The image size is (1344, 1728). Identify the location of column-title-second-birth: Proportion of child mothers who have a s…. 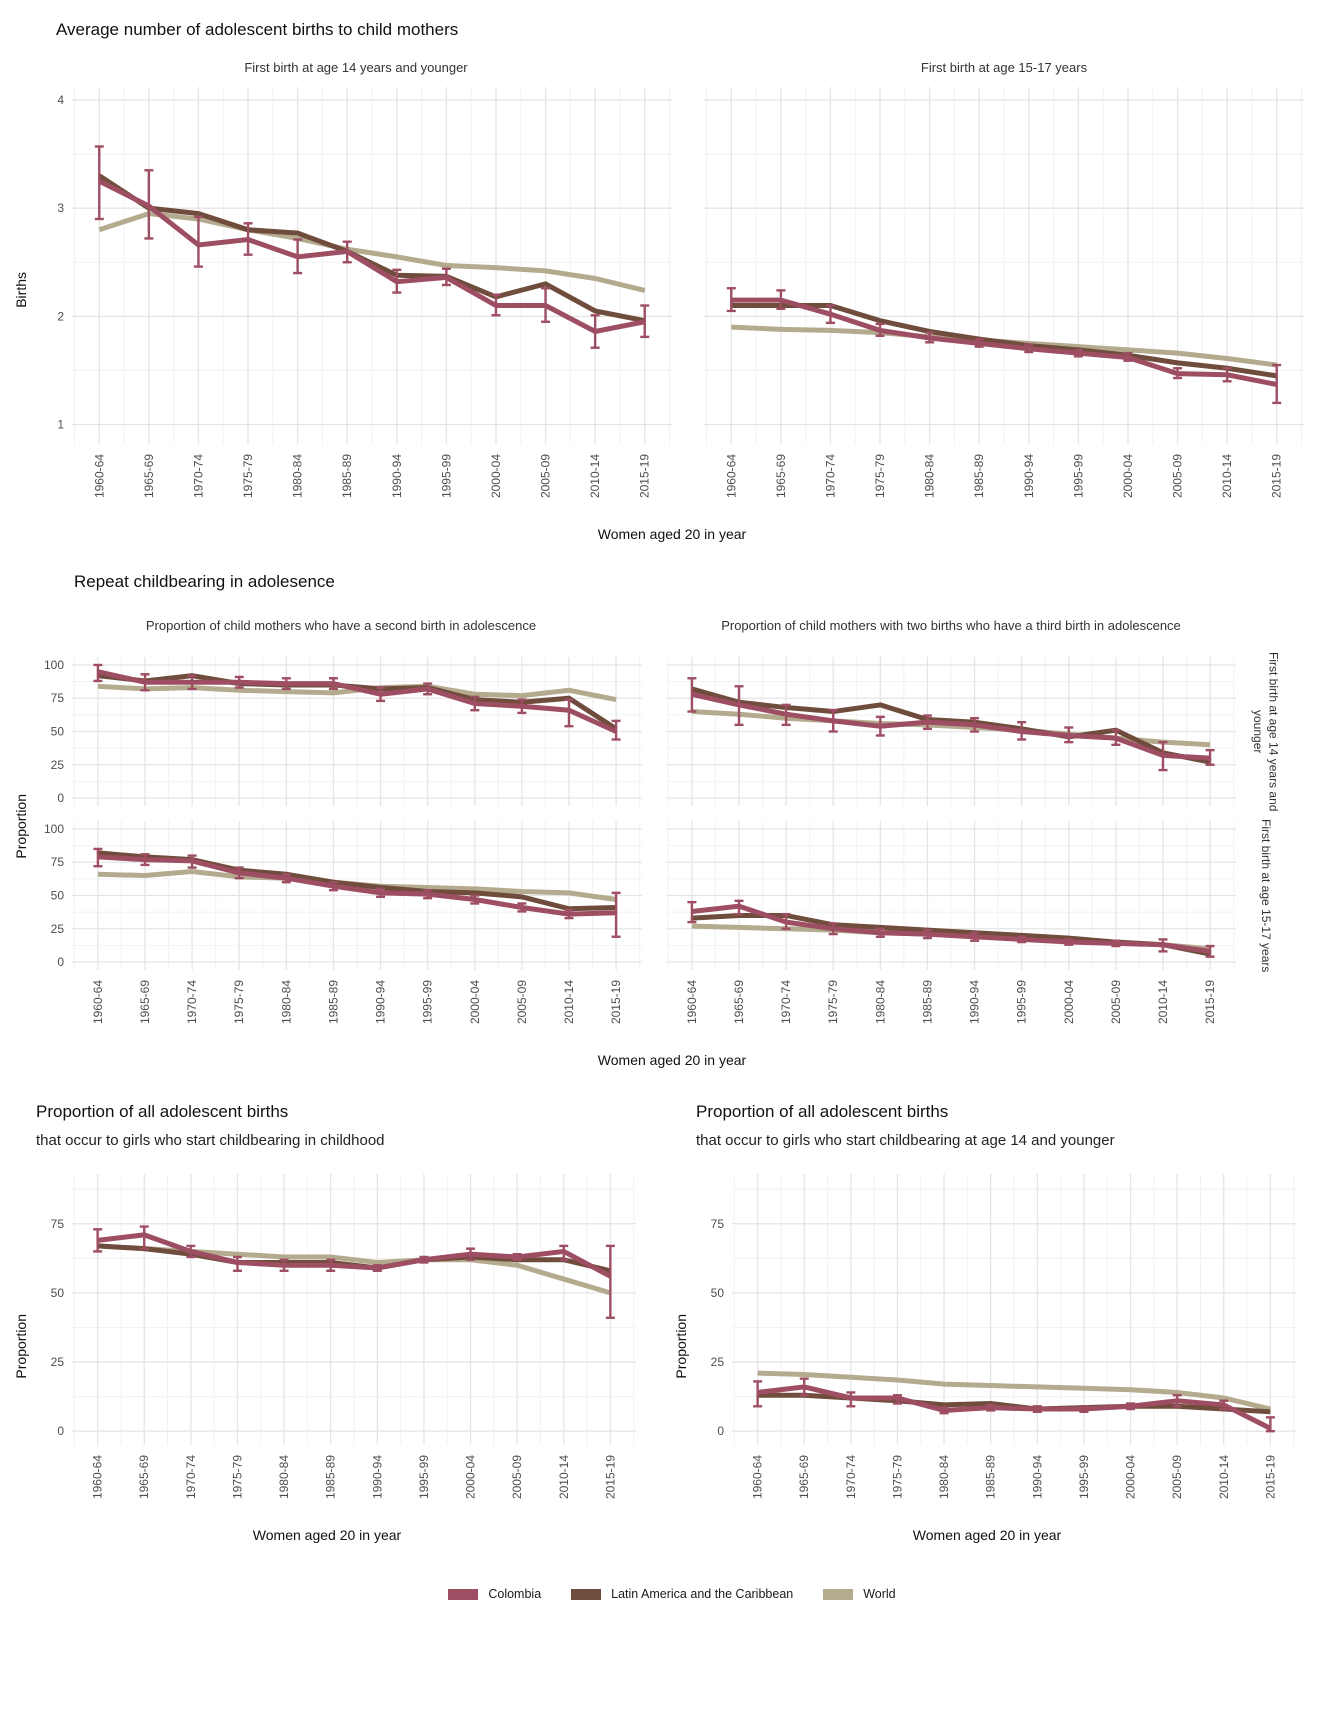
(341, 625).